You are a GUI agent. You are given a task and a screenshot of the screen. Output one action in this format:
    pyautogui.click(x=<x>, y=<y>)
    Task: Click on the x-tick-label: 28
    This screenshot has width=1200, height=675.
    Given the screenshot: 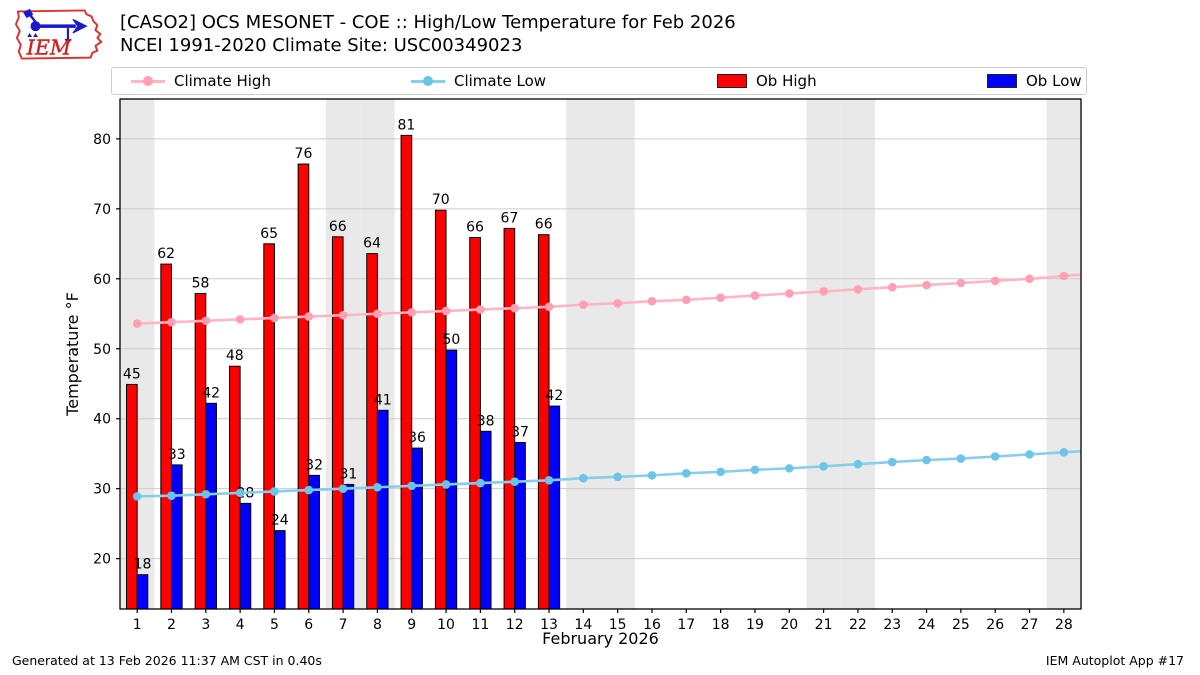 What is the action you would take?
    pyautogui.click(x=1064, y=625)
    